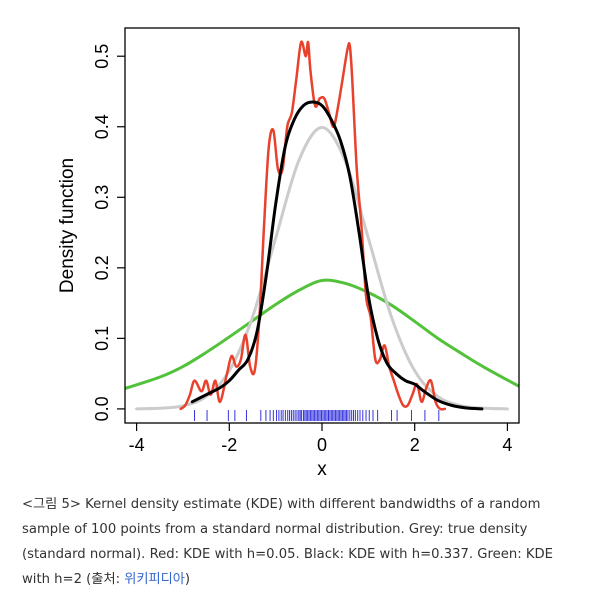  Describe the element at coordinates (102, 126) in the screenshot. I see `y-tick-label: 0.4` at that location.